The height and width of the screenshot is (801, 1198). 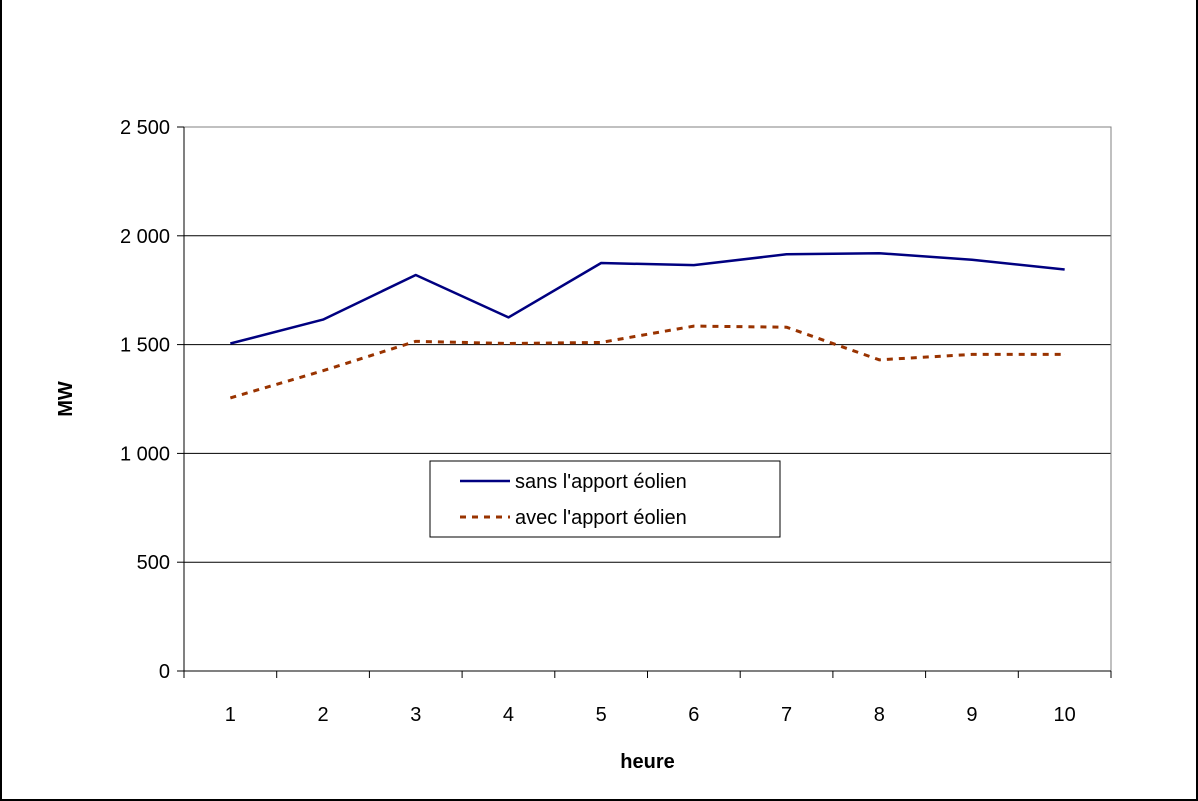 I want to click on y-tick-label: 2 000, so click(x=145, y=237).